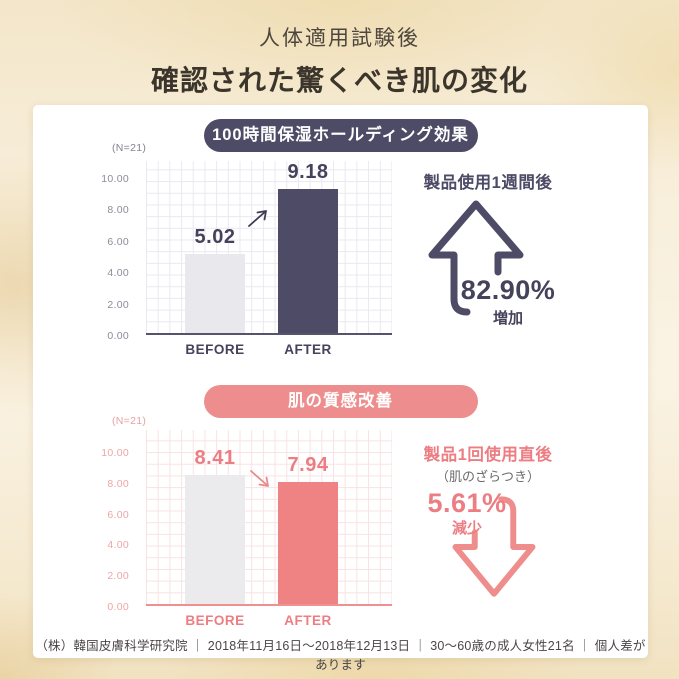 The image size is (679, 679). What do you see at coordinates (340, 401) in the screenshot?
I see `chart2-title-badge: 肌の質感改善` at bounding box center [340, 401].